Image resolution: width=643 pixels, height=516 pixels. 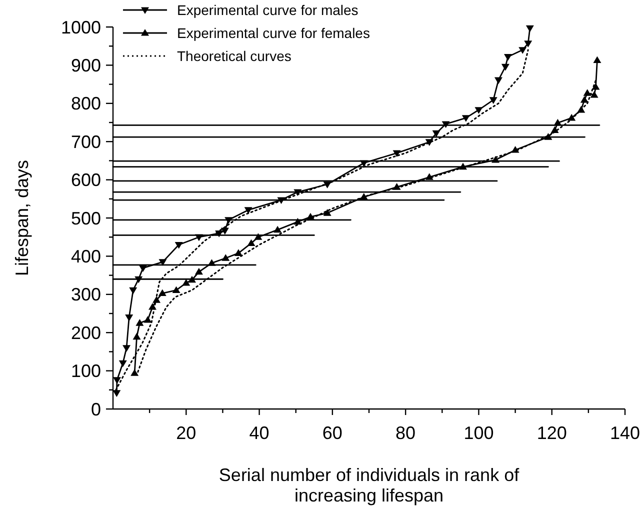 What do you see at coordinates (85, 66) in the screenshot?
I see `y-tick-label: 900` at bounding box center [85, 66].